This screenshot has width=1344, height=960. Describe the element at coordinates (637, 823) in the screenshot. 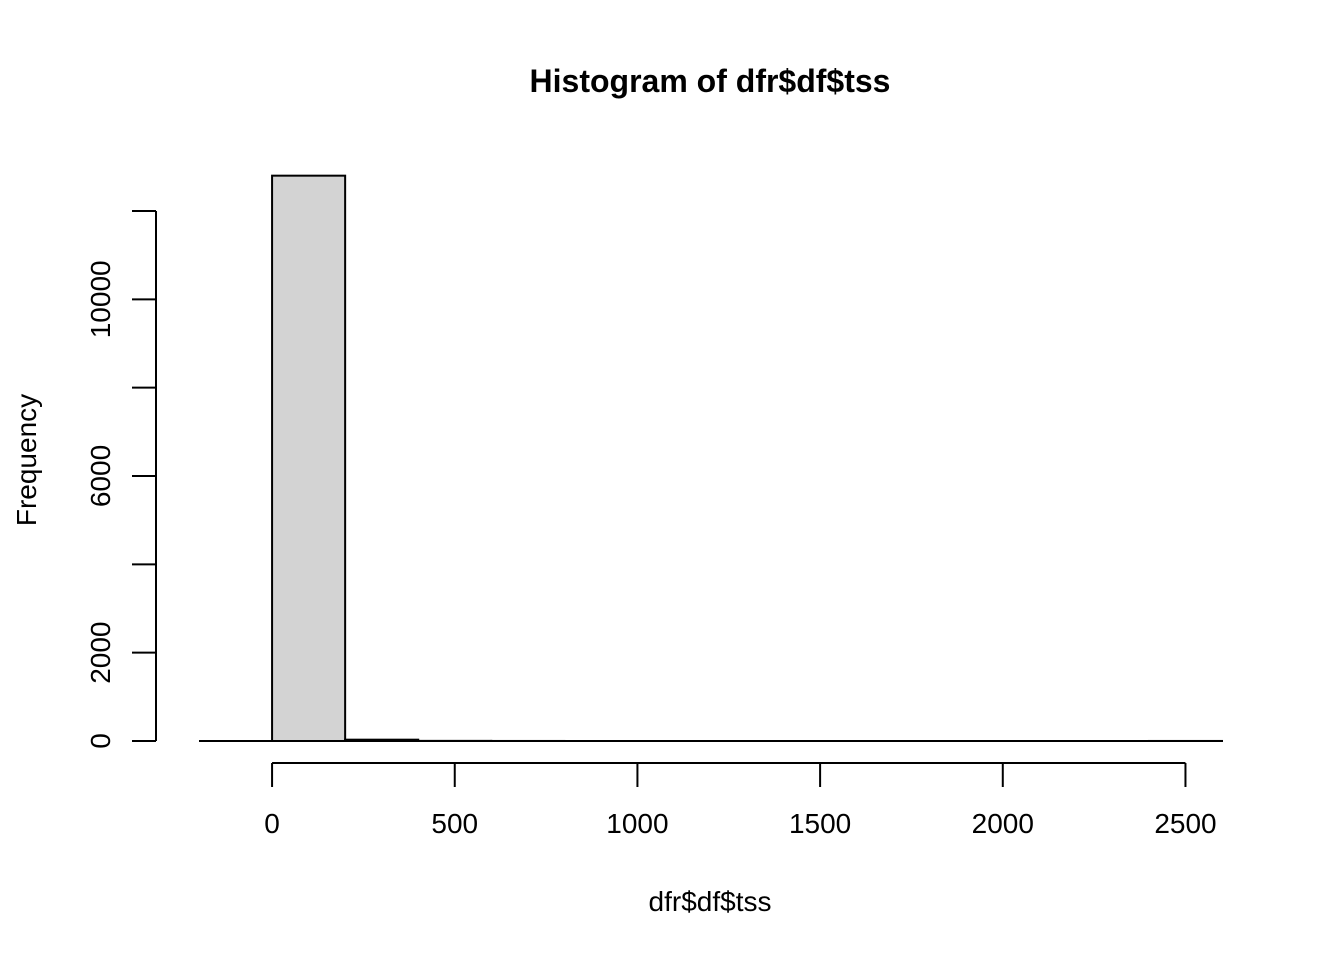

I see `x-tick-label: 1000` at that location.